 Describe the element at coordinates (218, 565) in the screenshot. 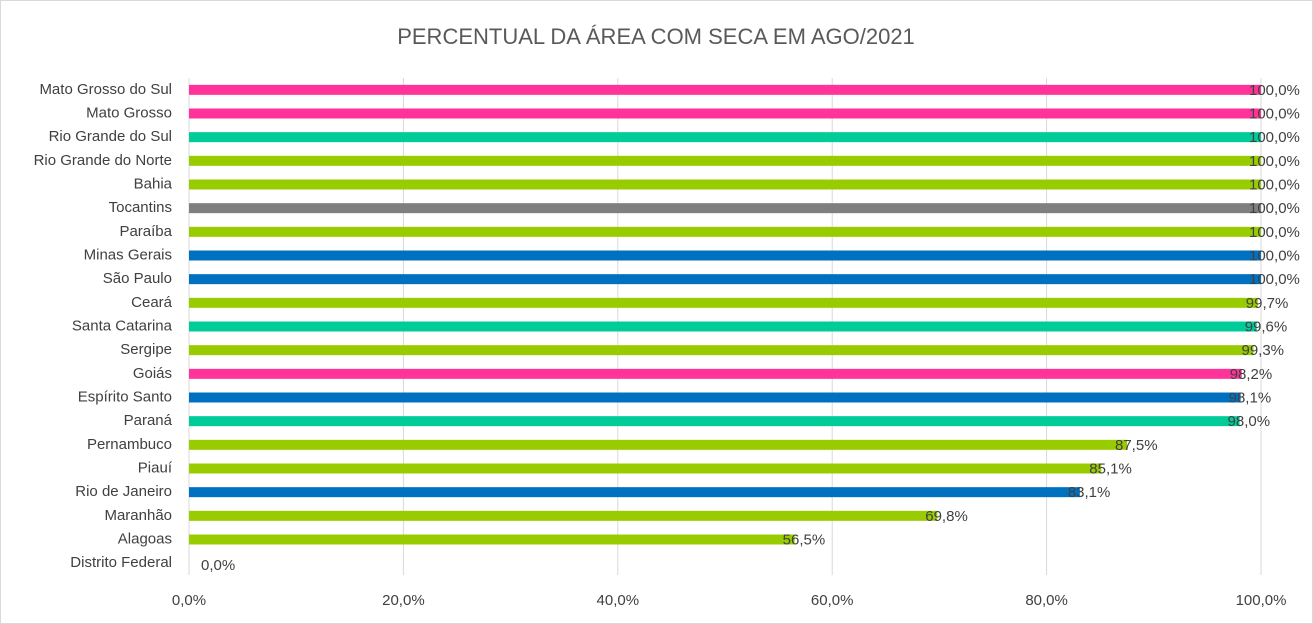

I see `data-label: 0,0%` at that location.